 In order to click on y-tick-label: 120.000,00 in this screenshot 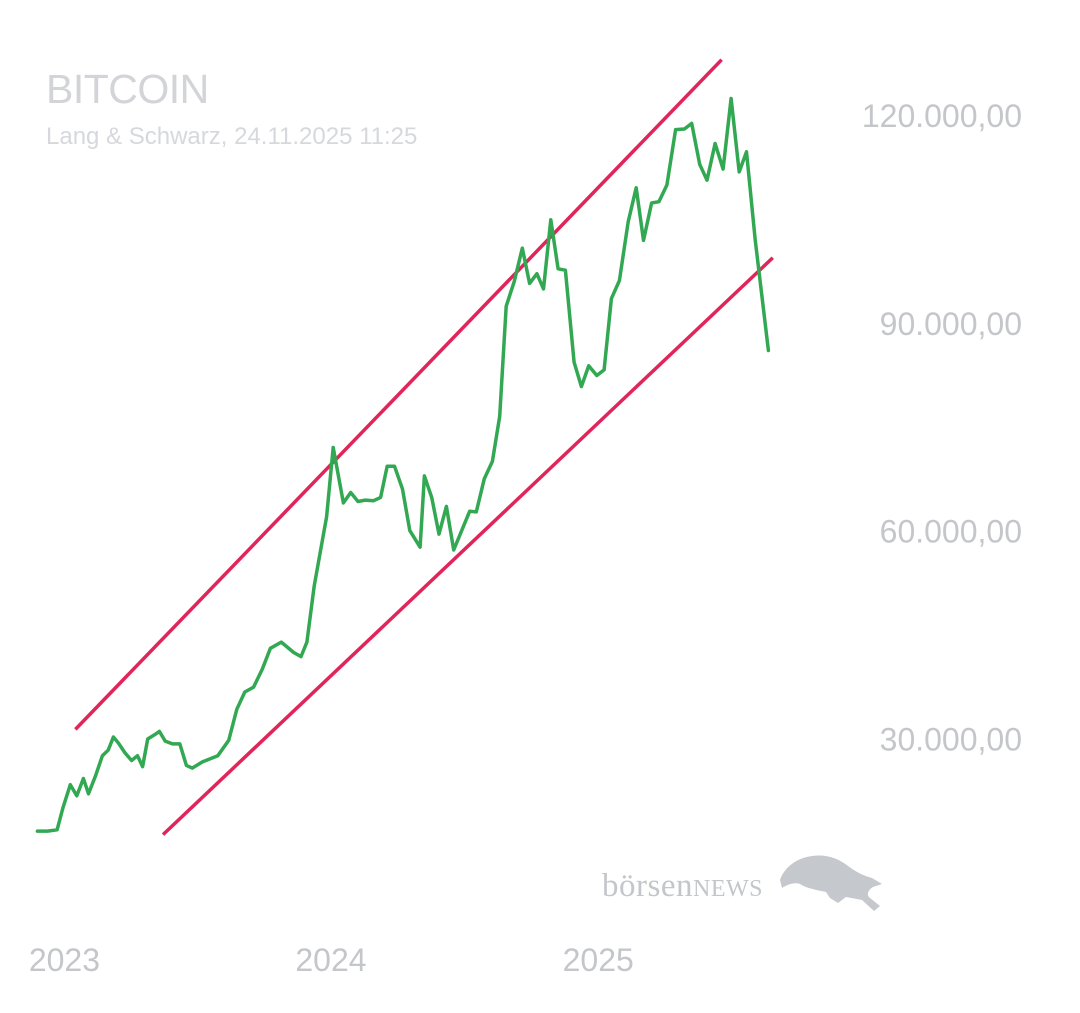, I will do `click(942, 116)`.